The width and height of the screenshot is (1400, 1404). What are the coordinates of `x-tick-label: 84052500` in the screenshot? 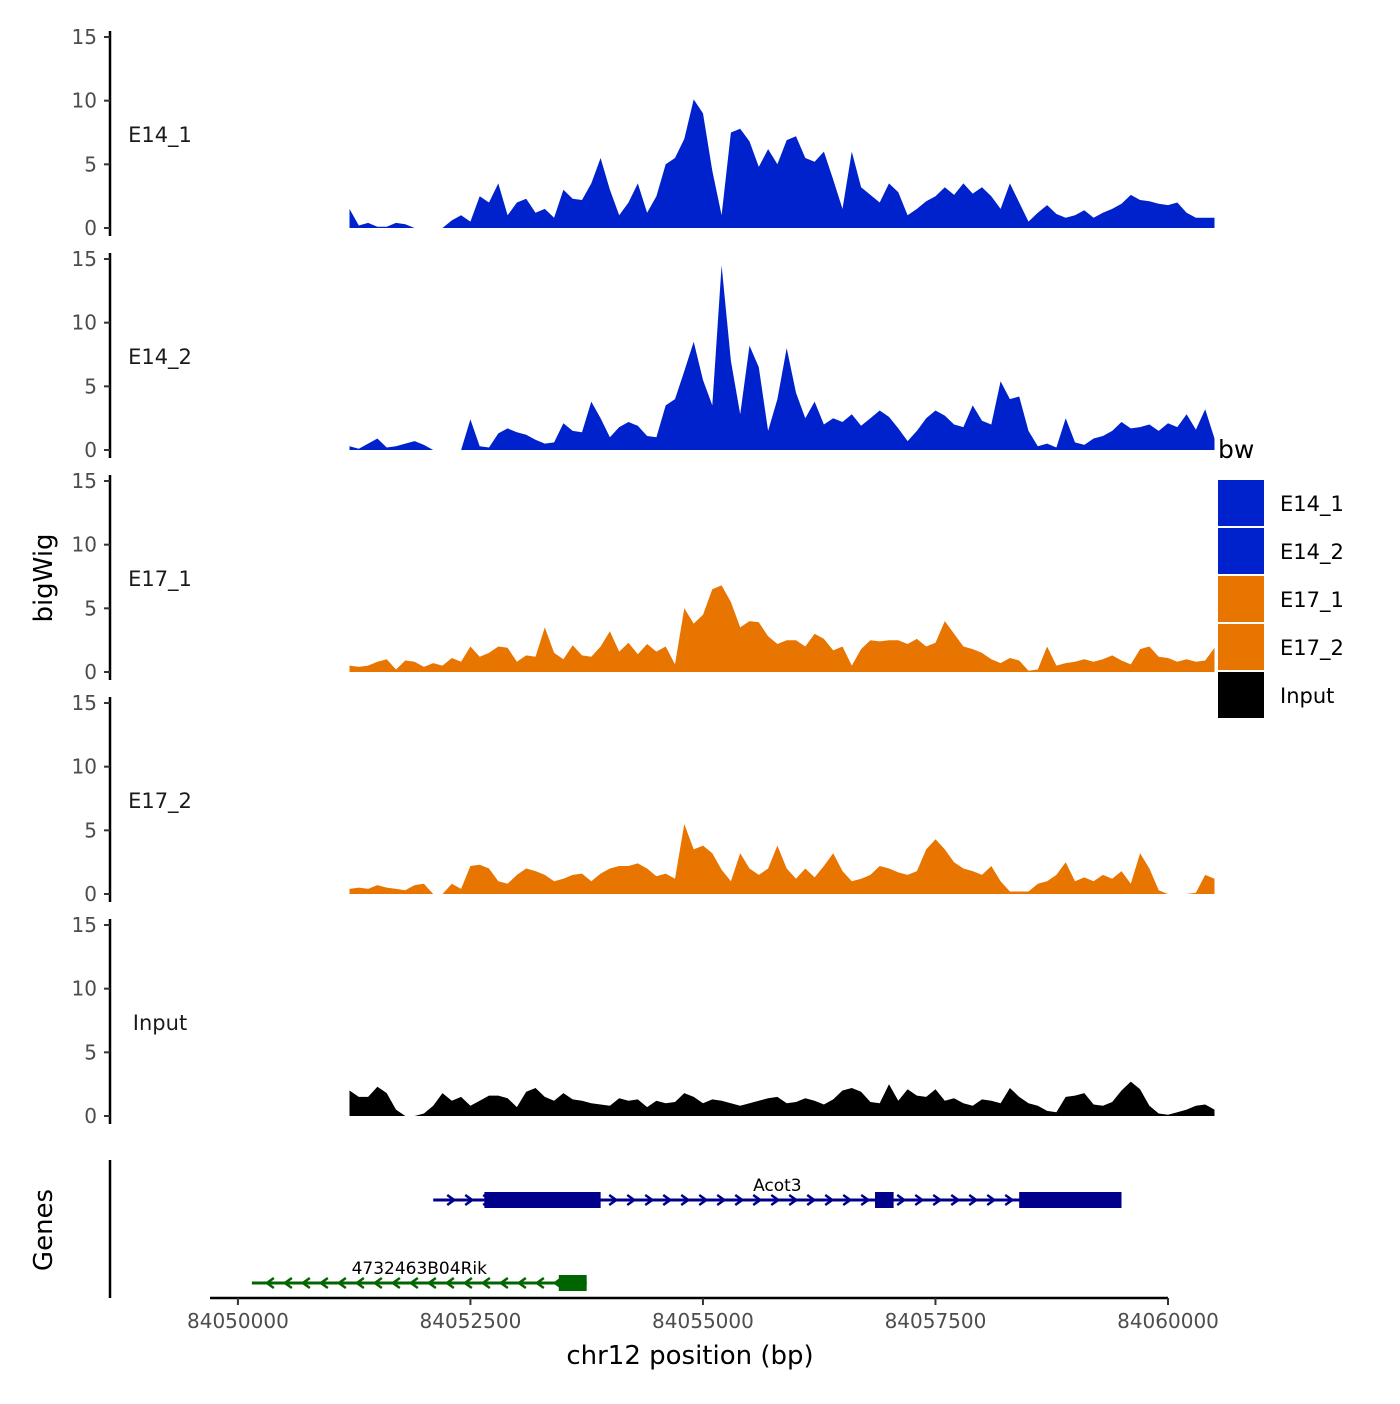 It's located at (471, 1321).